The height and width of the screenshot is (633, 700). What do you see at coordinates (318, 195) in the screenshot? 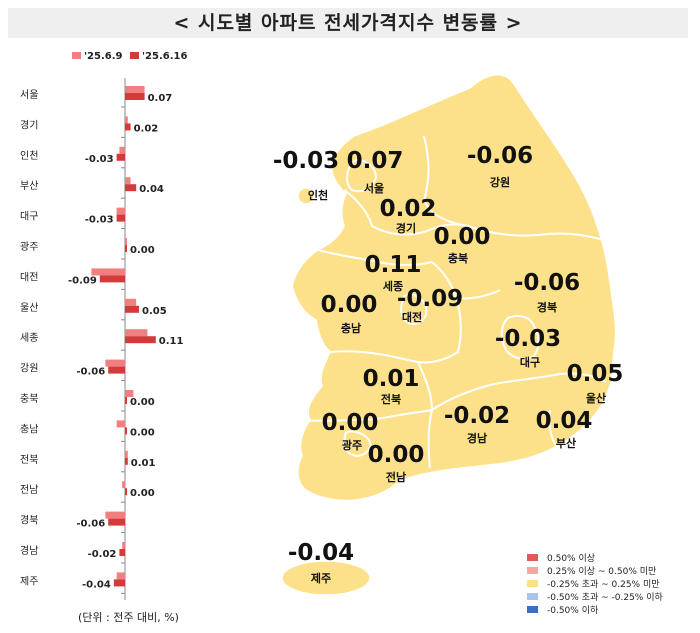
I see `map-region-name: 인천` at bounding box center [318, 195].